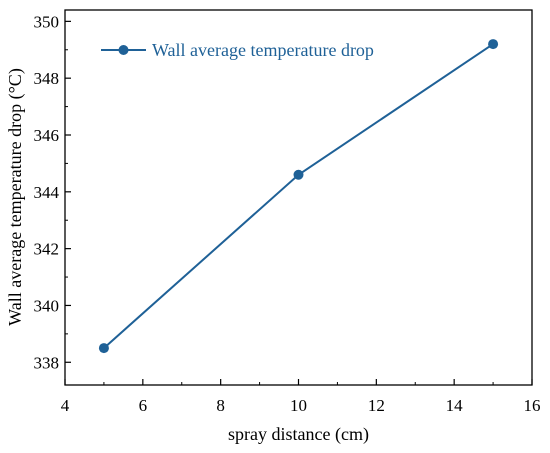 This screenshot has width=550, height=453. I want to click on legend-label: Wall average temperature drop, so click(263, 50).